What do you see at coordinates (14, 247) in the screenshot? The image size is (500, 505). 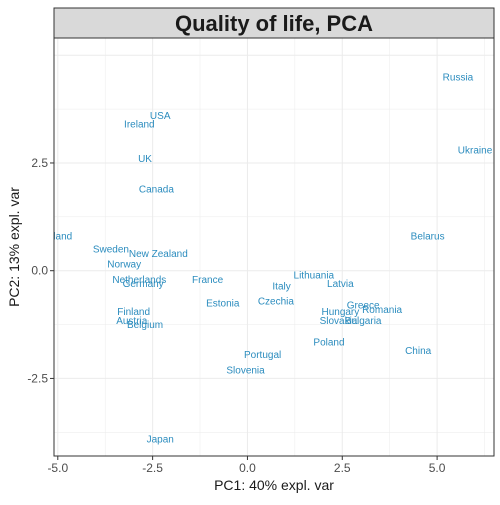 I see `y-axis-label: PC2: 13% expl. var` at bounding box center [14, 247].